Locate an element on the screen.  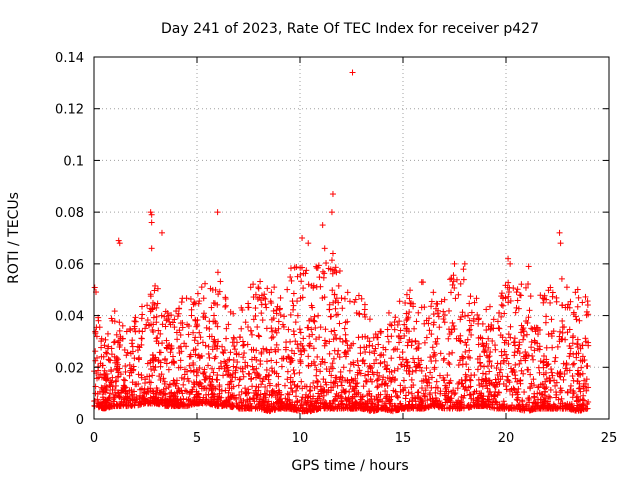
x-tick-label: 15 is located at coordinates (403, 438).